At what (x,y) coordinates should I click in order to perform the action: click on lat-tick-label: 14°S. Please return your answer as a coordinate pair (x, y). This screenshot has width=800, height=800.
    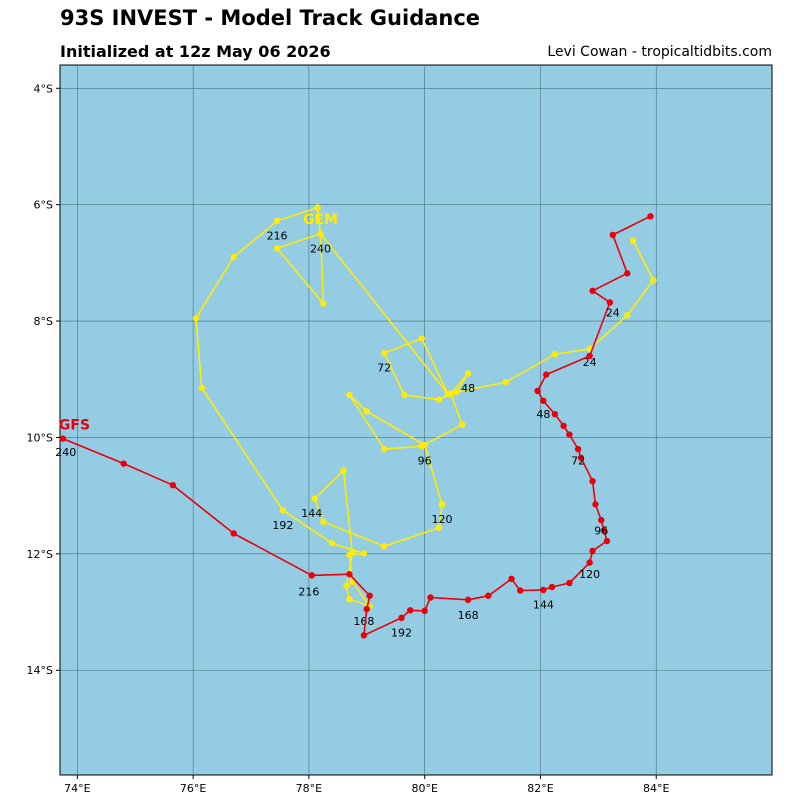
    Looking at the image, I should click on (40, 670).